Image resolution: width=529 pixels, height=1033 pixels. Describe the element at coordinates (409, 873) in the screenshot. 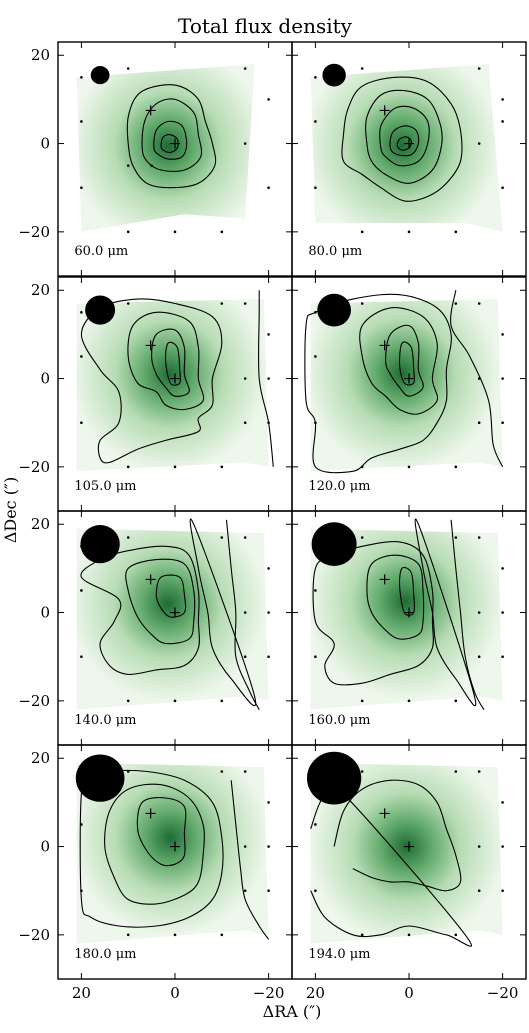

I see `panel-7: 20 0 −20 194.0 μm` at that location.